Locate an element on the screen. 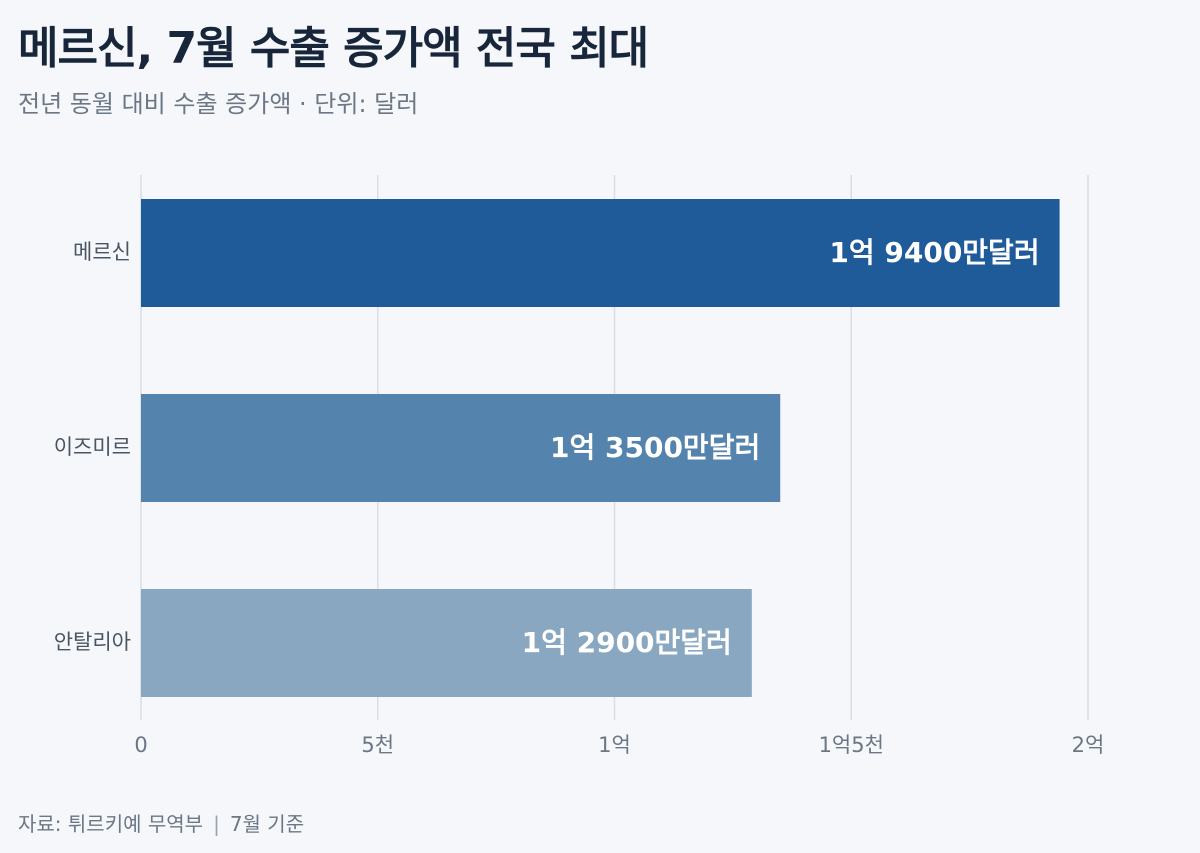 The image size is (1200, 853). chart-subtitle: 전년 동월 대비 수출 증가액 · 단위: 달러 is located at coordinates (218, 104).